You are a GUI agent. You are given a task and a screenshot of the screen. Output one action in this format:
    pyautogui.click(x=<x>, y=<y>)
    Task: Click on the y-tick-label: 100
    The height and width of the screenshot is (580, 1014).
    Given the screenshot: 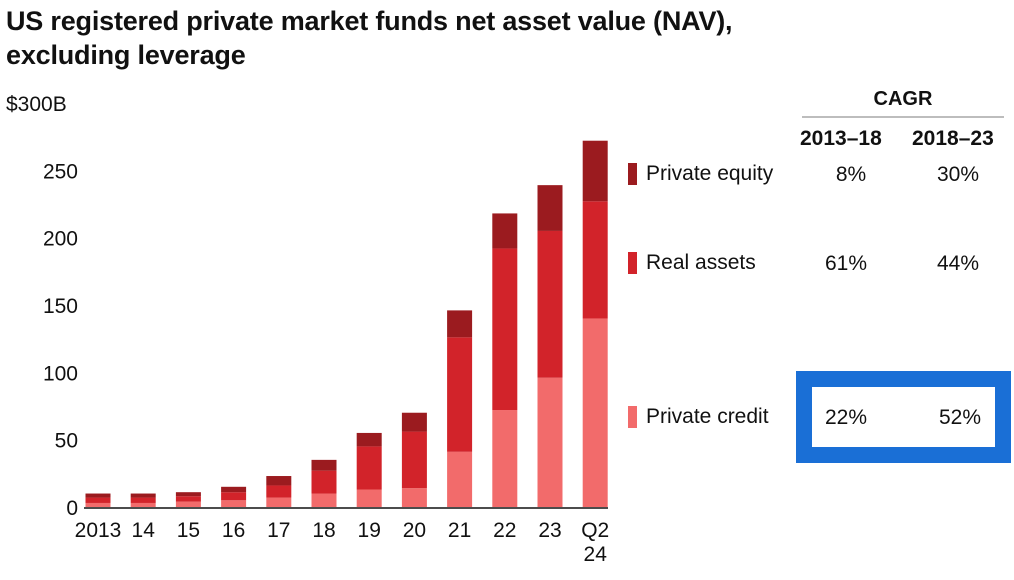 What is the action you would take?
    pyautogui.click(x=60, y=373)
    